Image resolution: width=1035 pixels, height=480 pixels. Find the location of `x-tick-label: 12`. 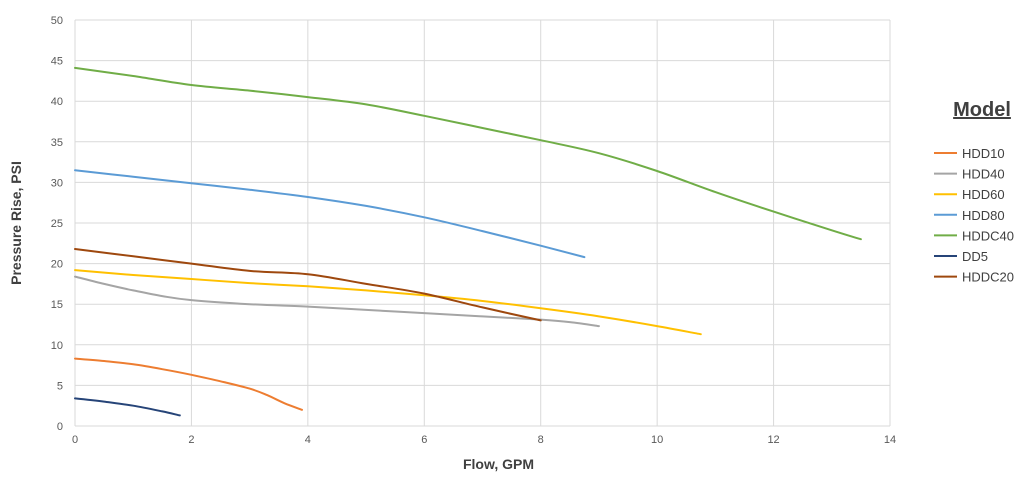

x-tick-label: 12 is located at coordinates (773, 440).